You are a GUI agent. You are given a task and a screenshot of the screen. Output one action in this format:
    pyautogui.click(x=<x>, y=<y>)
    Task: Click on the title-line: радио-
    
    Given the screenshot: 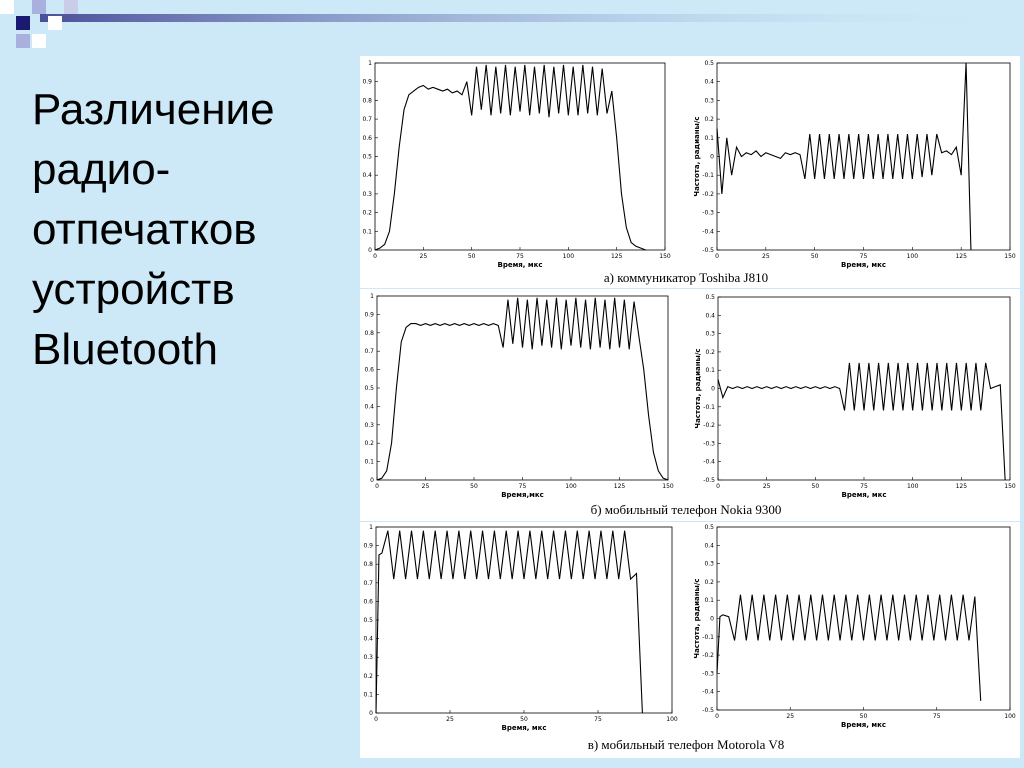 What is the action you would take?
    pyautogui.click(x=101, y=169)
    